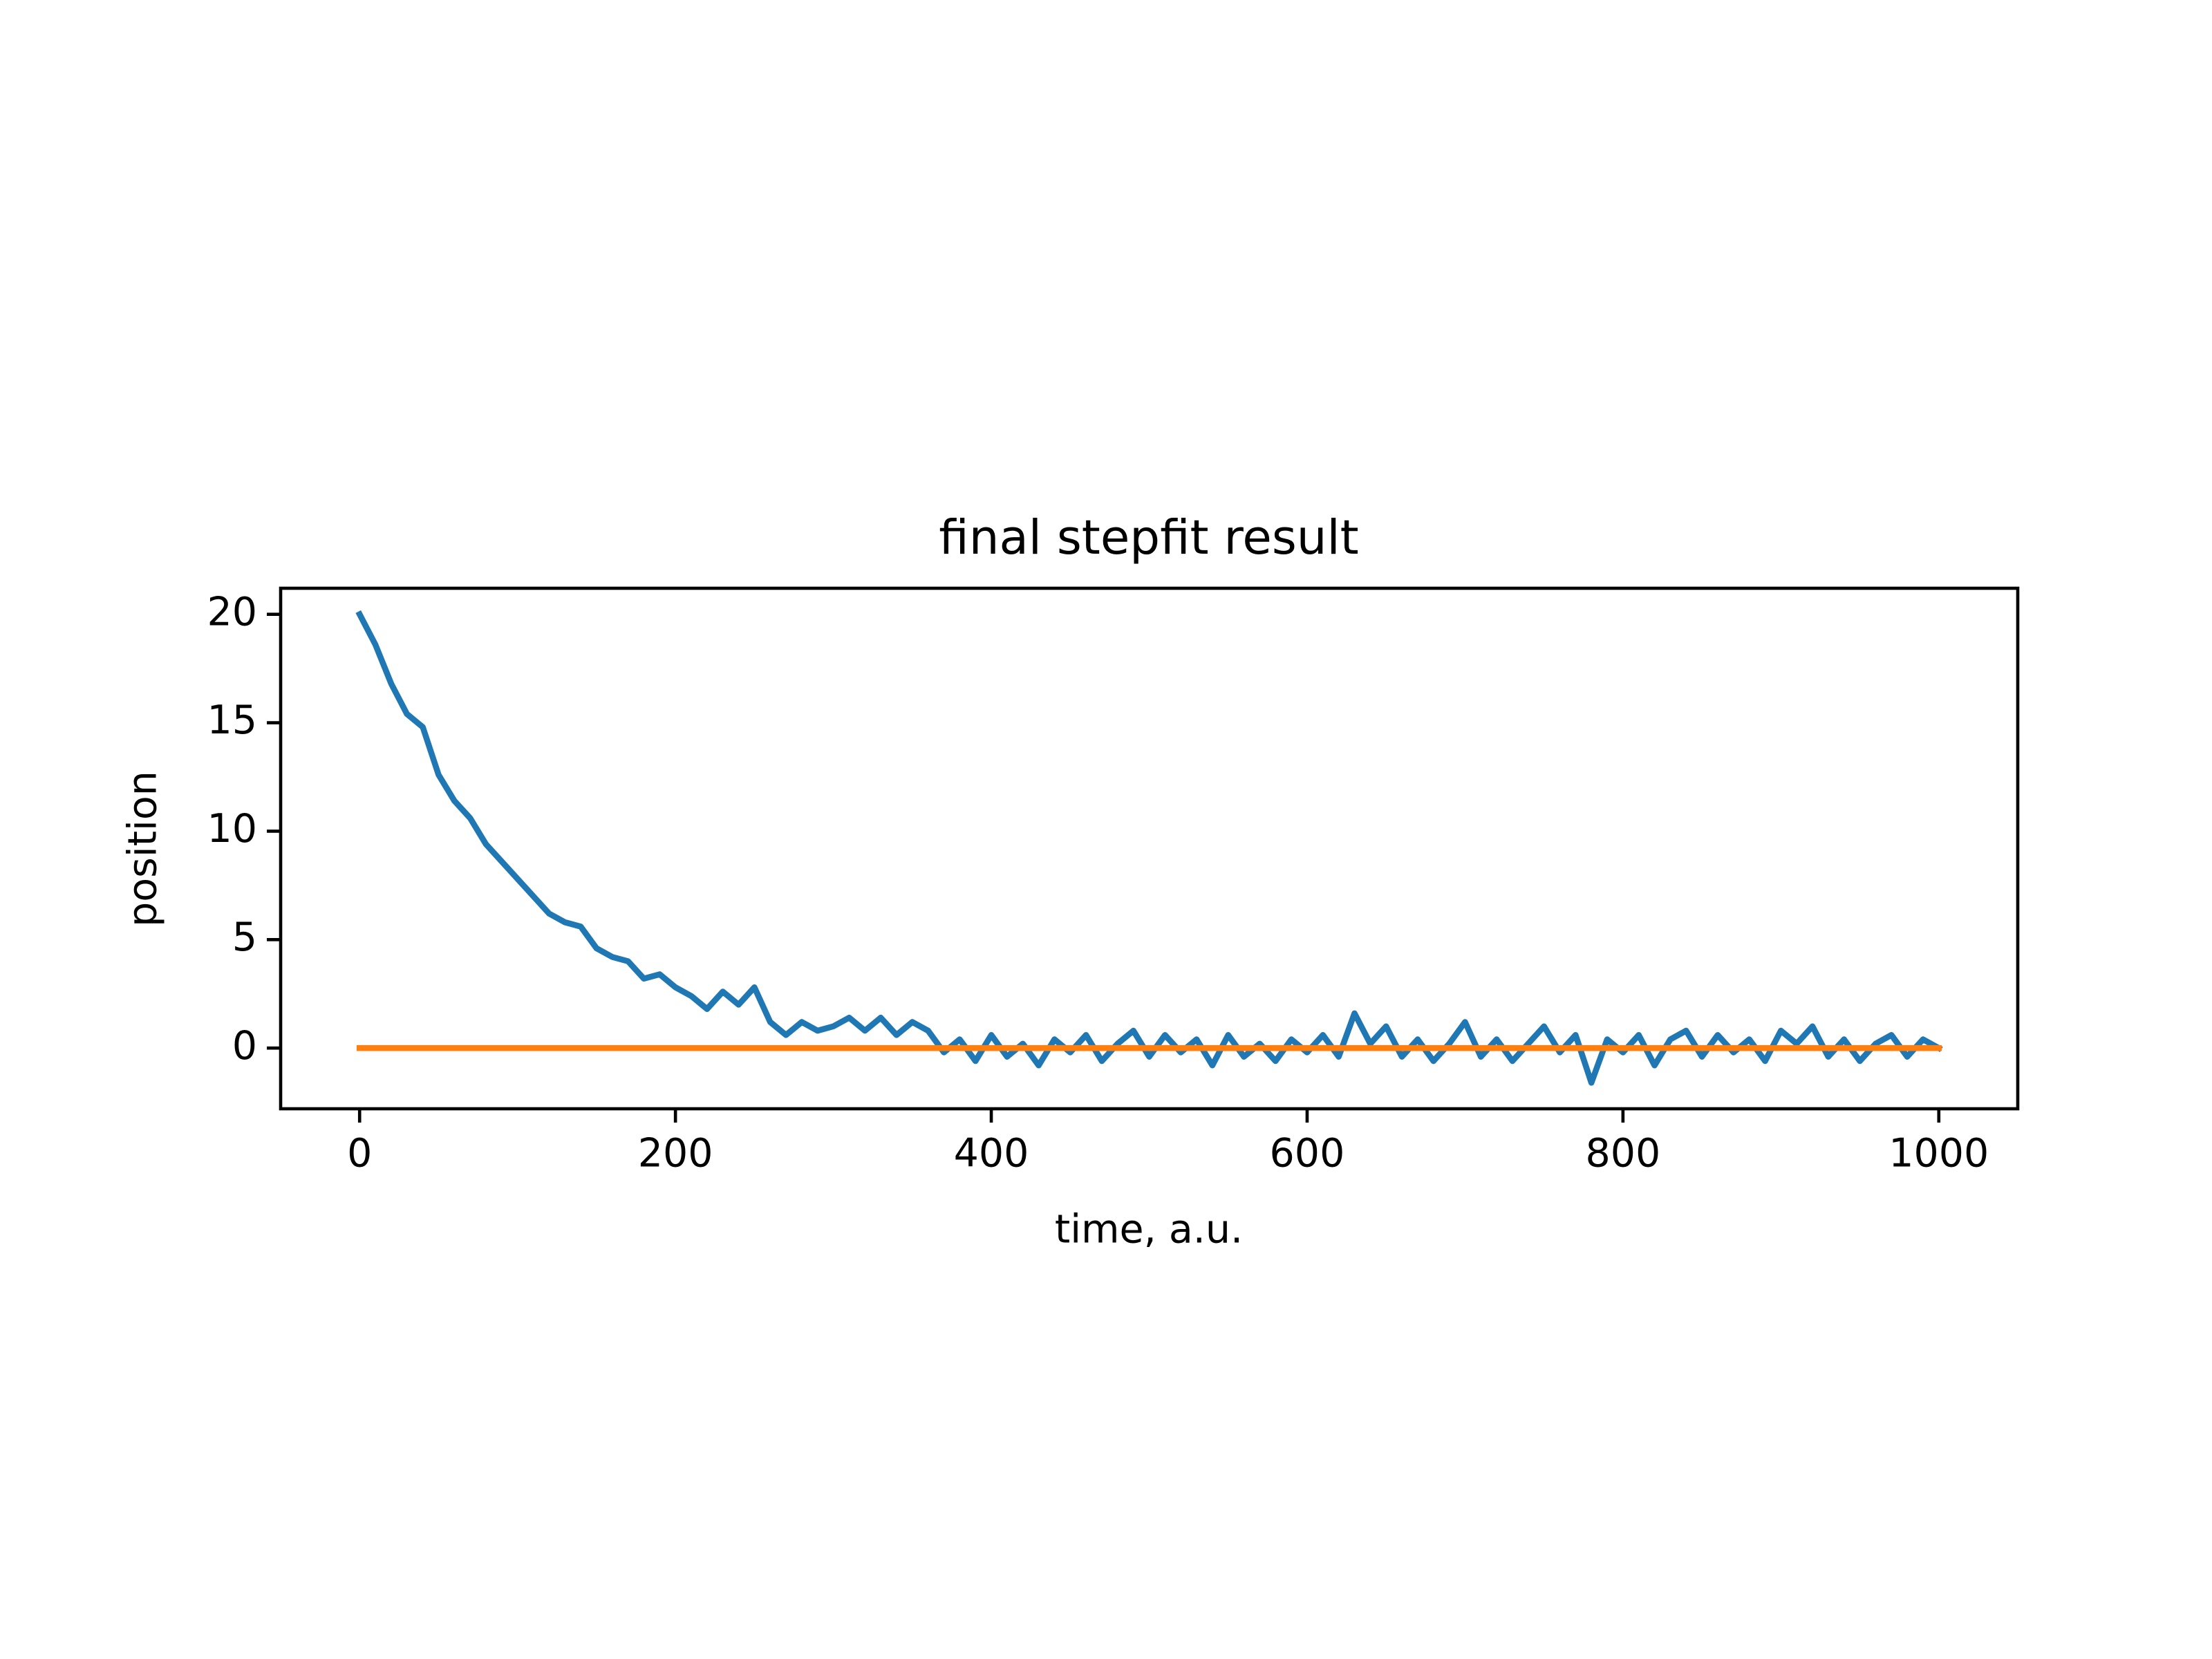 This screenshot has height=1659, width=2212. I want to click on x-tick-label: 0, so click(359, 1154).